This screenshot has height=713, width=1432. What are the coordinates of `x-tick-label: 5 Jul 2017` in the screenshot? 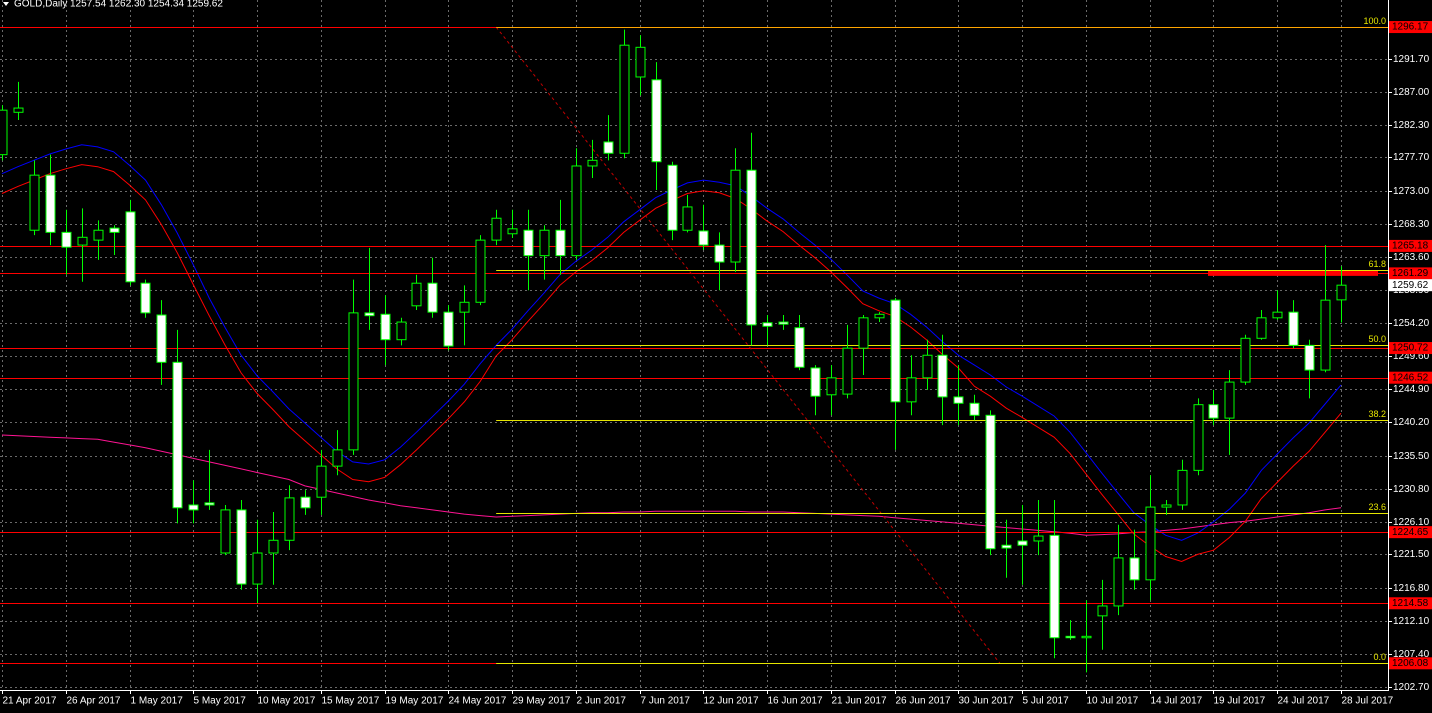 It's located at (1046, 701).